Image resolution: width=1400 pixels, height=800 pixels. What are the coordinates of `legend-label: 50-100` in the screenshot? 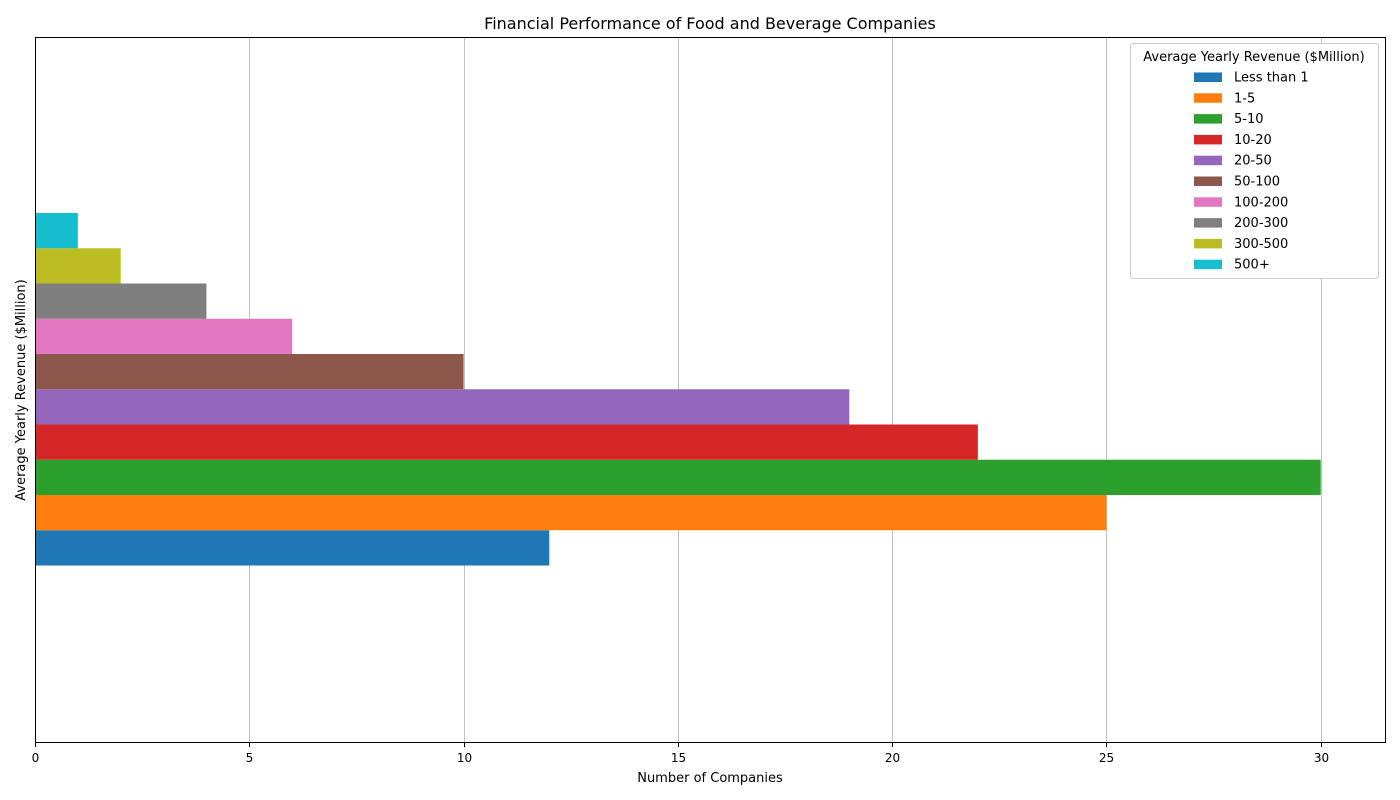 It's located at (1257, 182).